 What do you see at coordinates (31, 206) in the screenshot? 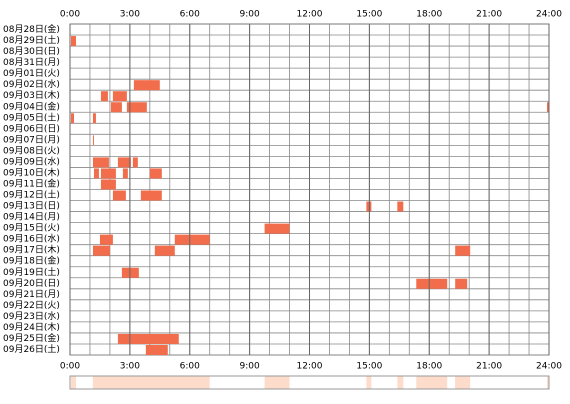
I see `row-label: 09月13日(日)` at bounding box center [31, 206].